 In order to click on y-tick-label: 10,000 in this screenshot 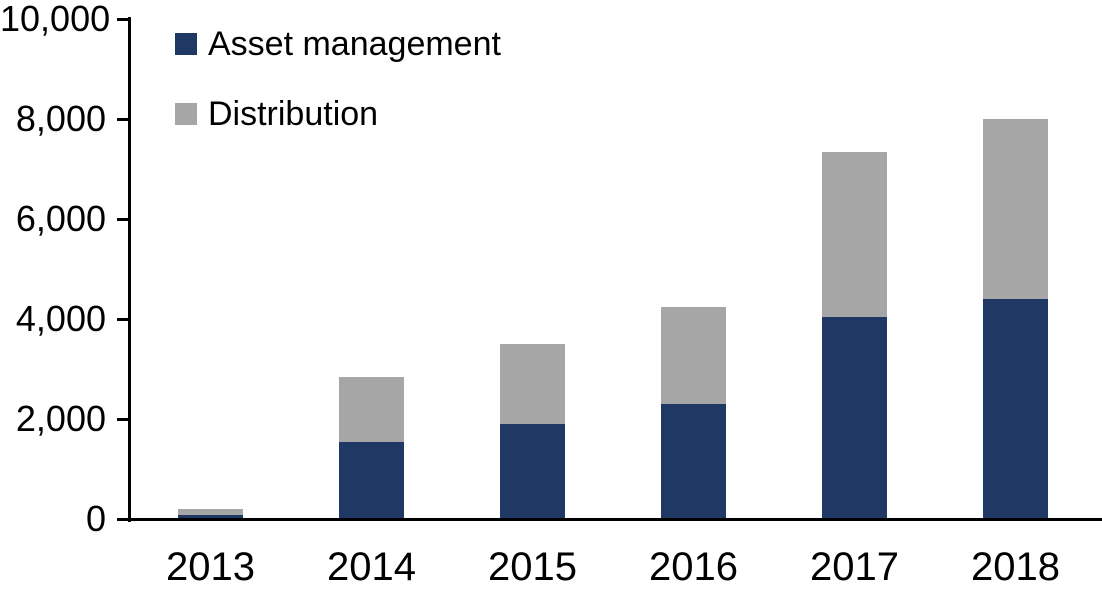, I will do `click(55, 19)`.